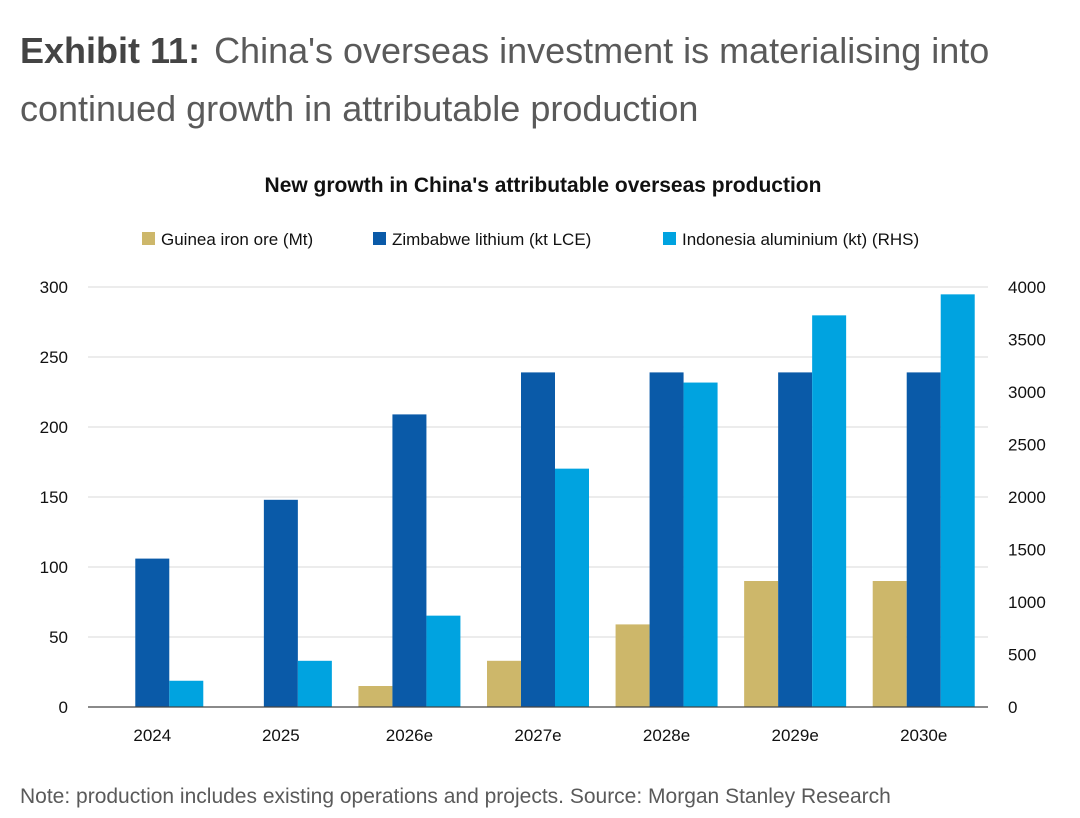 This screenshot has width=1080, height=818. Describe the element at coordinates (1012, 707) in the screenshot. I see `y-right-tick-0: 0` at that location.